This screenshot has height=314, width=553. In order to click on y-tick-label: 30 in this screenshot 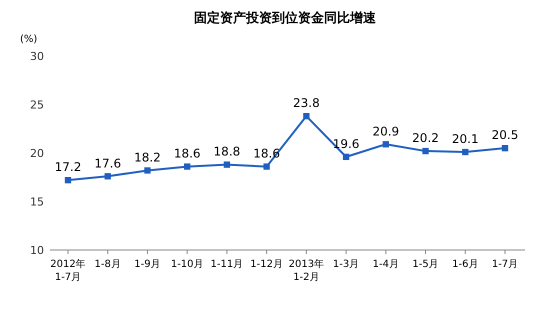, I will do `click(37, 56)`.